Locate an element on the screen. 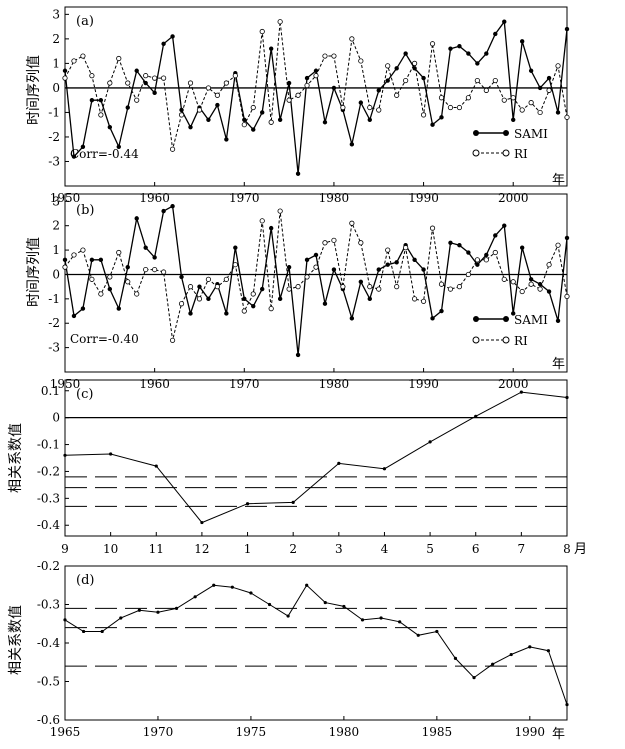 Image resolution: width=625 pixels, height=749 pixels. x-tick-label: 1985 is located at coordinates (437, 732).